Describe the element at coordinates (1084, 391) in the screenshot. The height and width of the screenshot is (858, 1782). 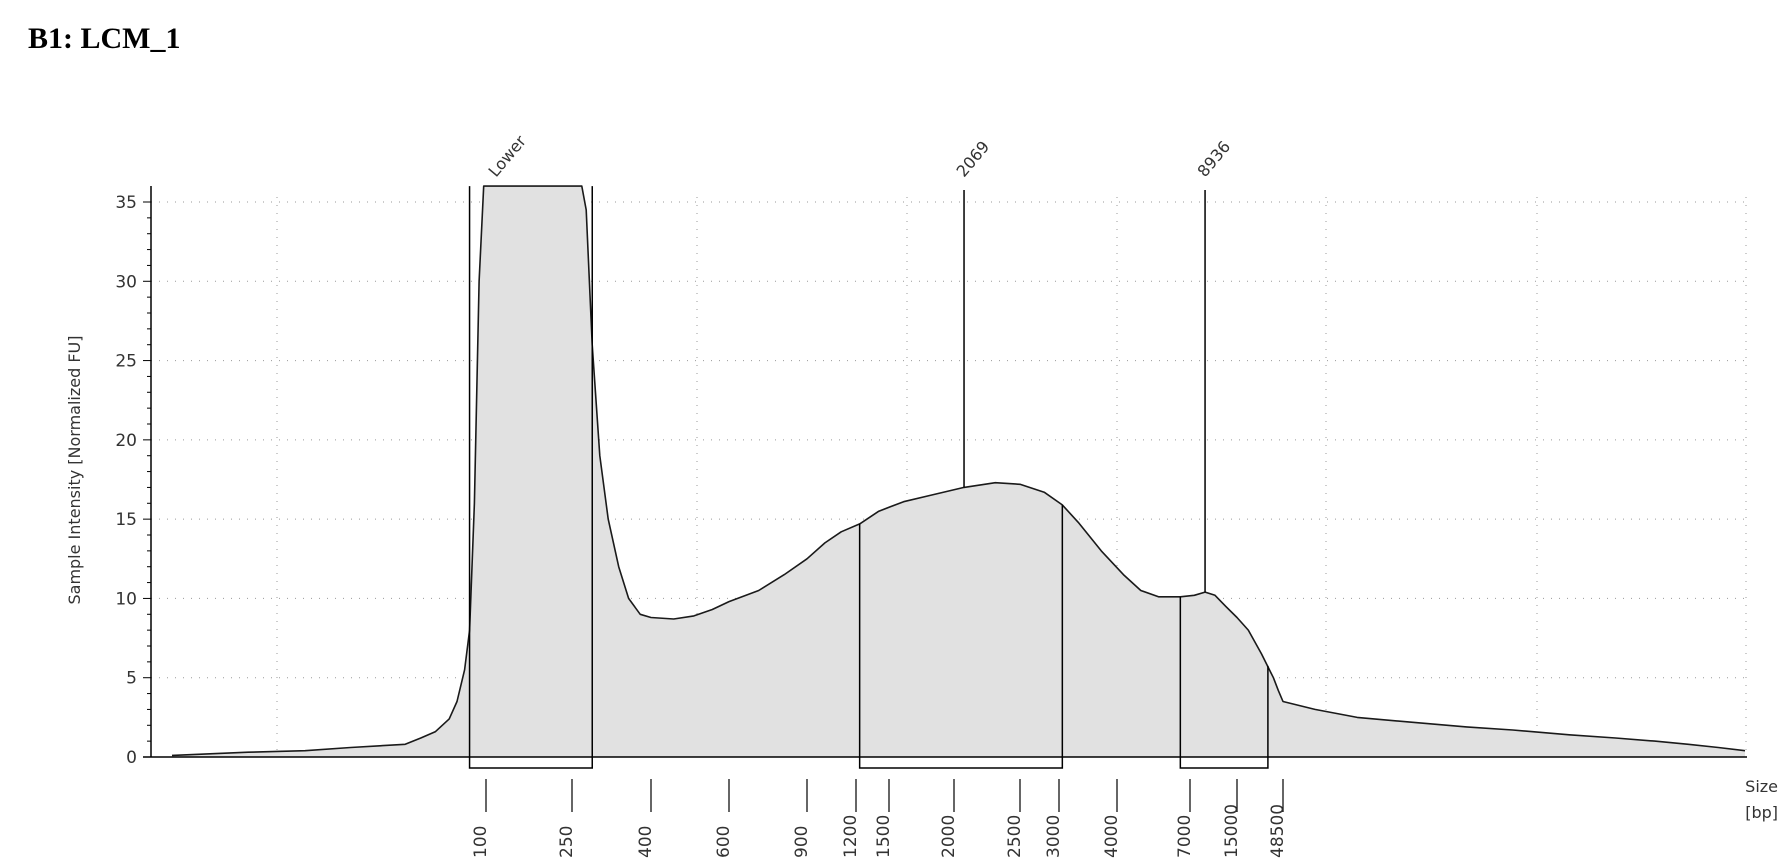
I see `peak-markers` at that location.